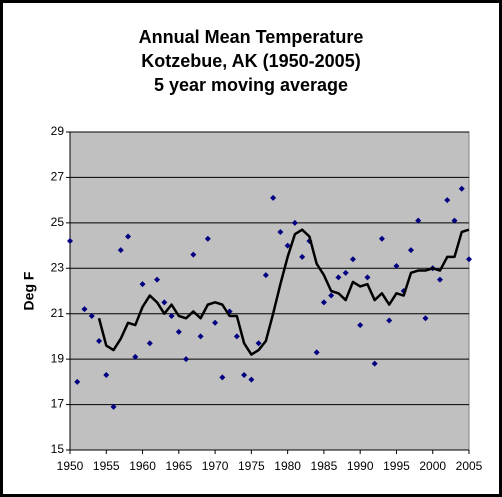 The height and width of the screenshot is (497, 502). What do you see at coordinates (251, 466) in the screenshot?
I see `x-tick-label: 1975` at bounding box center [251, 466].